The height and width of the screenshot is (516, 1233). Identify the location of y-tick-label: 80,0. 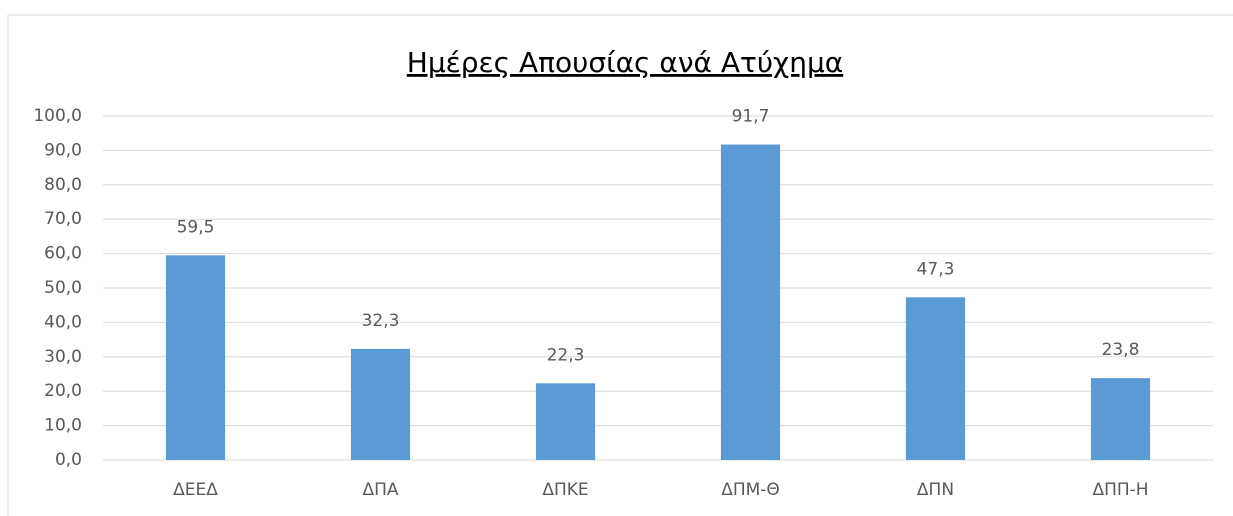
(63, 185).